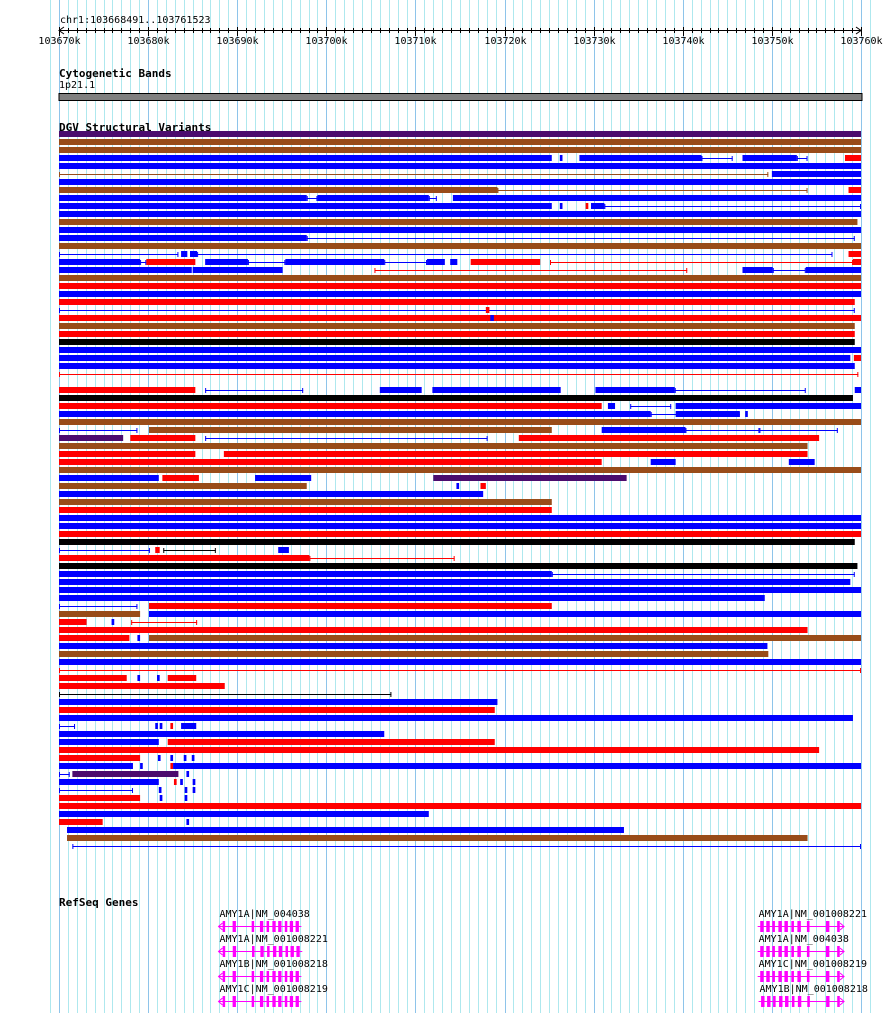 The width and height of the screenshot is (890, 1013). Describe the element at coordinates (135, 127) in the screenshot. I see `dgv-track-title: DGV Structural Variants` at that location.